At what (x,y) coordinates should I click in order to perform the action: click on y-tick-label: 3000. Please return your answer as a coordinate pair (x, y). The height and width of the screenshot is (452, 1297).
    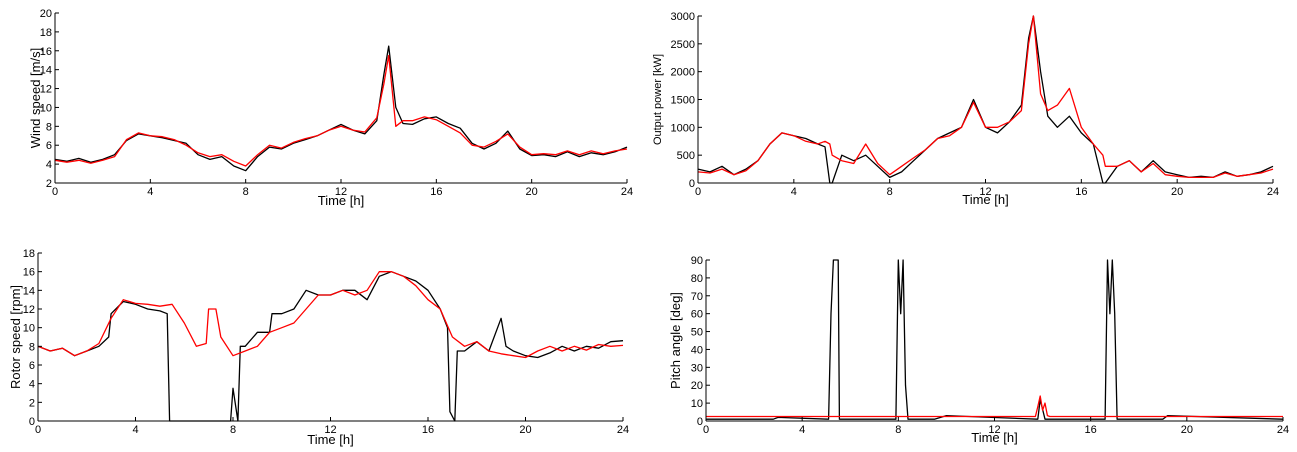
    Looking at the image, I should click on (683, 17).